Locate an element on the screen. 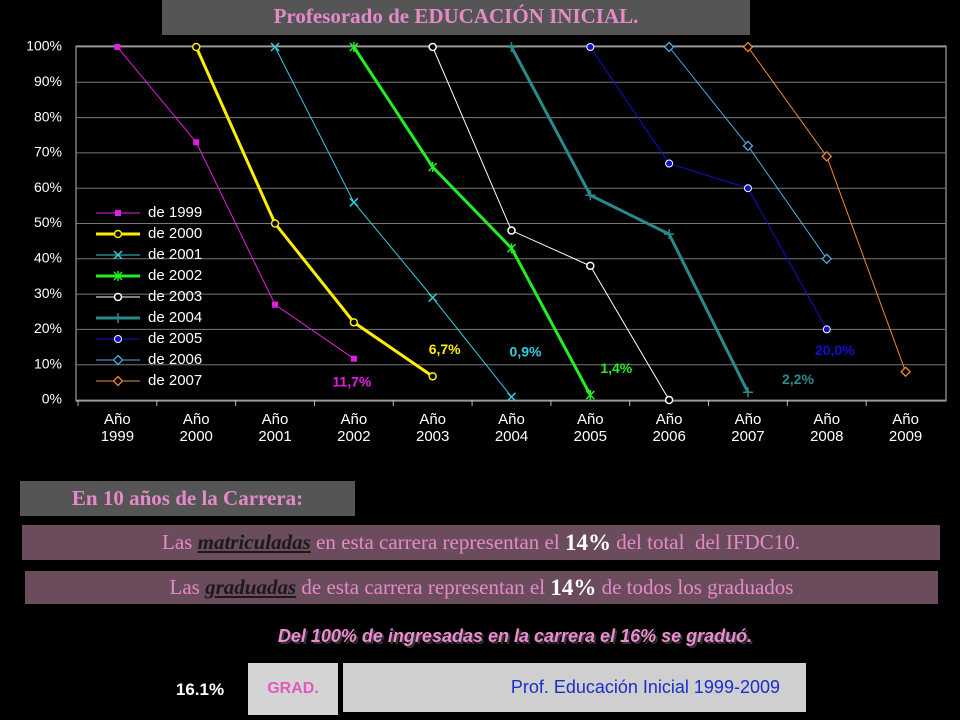 This screenshot has height=720, width=960. legend-label: de 2001 is located at coordinates (175, 254).